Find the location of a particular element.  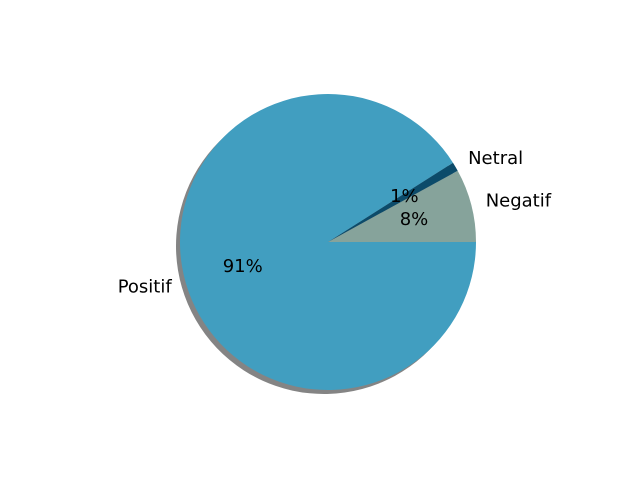

slice-percent-positif: 91% is located at coordinates (243, 266).